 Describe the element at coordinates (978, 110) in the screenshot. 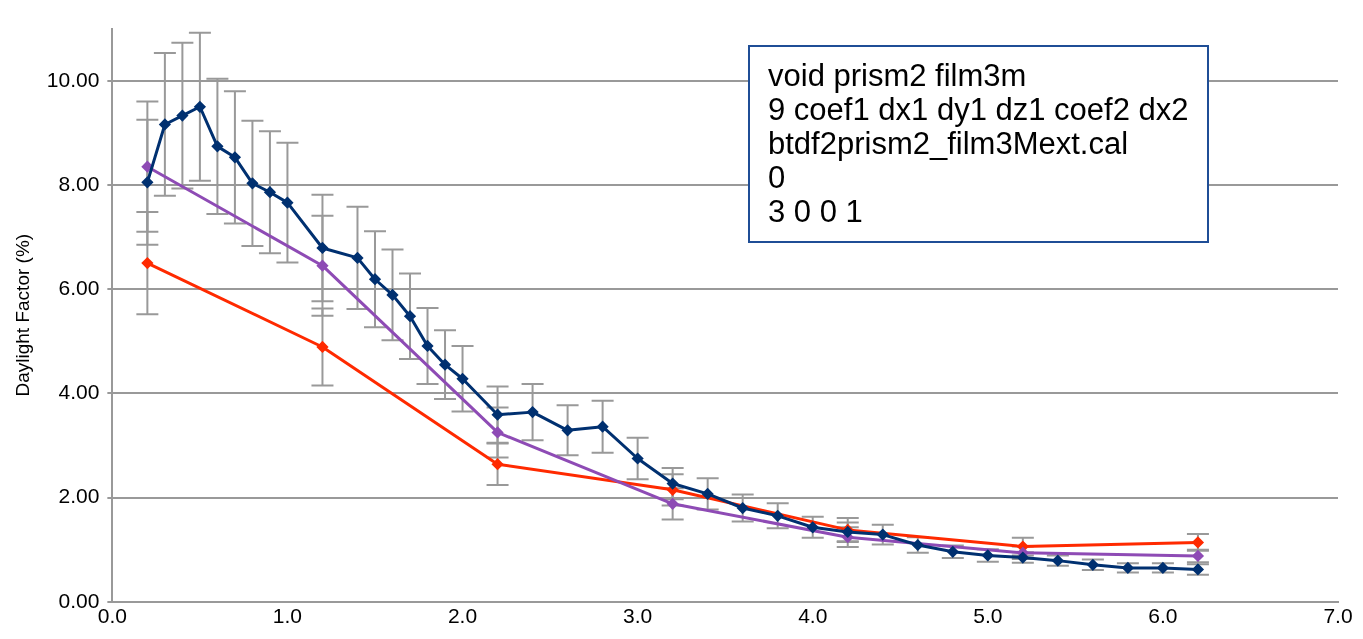

I see `annotation: 9 coef1 dx1 dy1 dz1 coef2 dx2` at that location.